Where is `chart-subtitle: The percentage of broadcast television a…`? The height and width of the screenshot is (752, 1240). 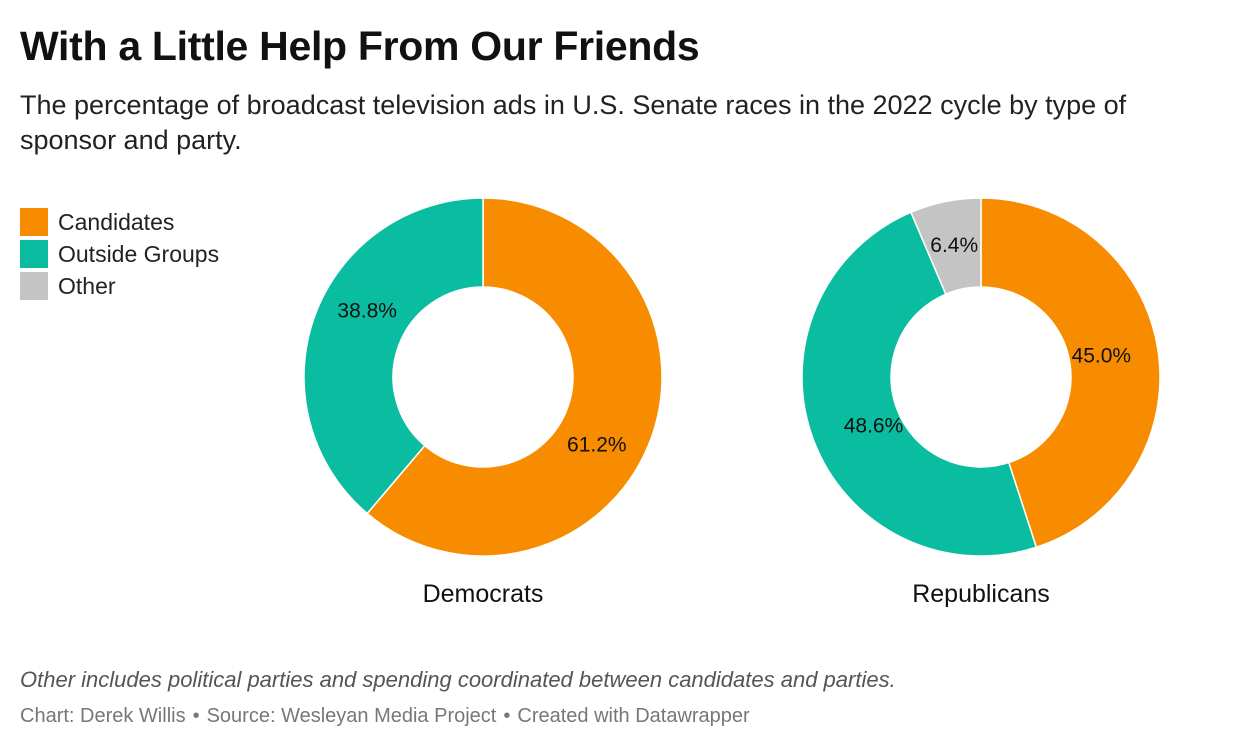
chart-subtitle: The percentage of broadcast television a… is located at coordinates (573, 122).